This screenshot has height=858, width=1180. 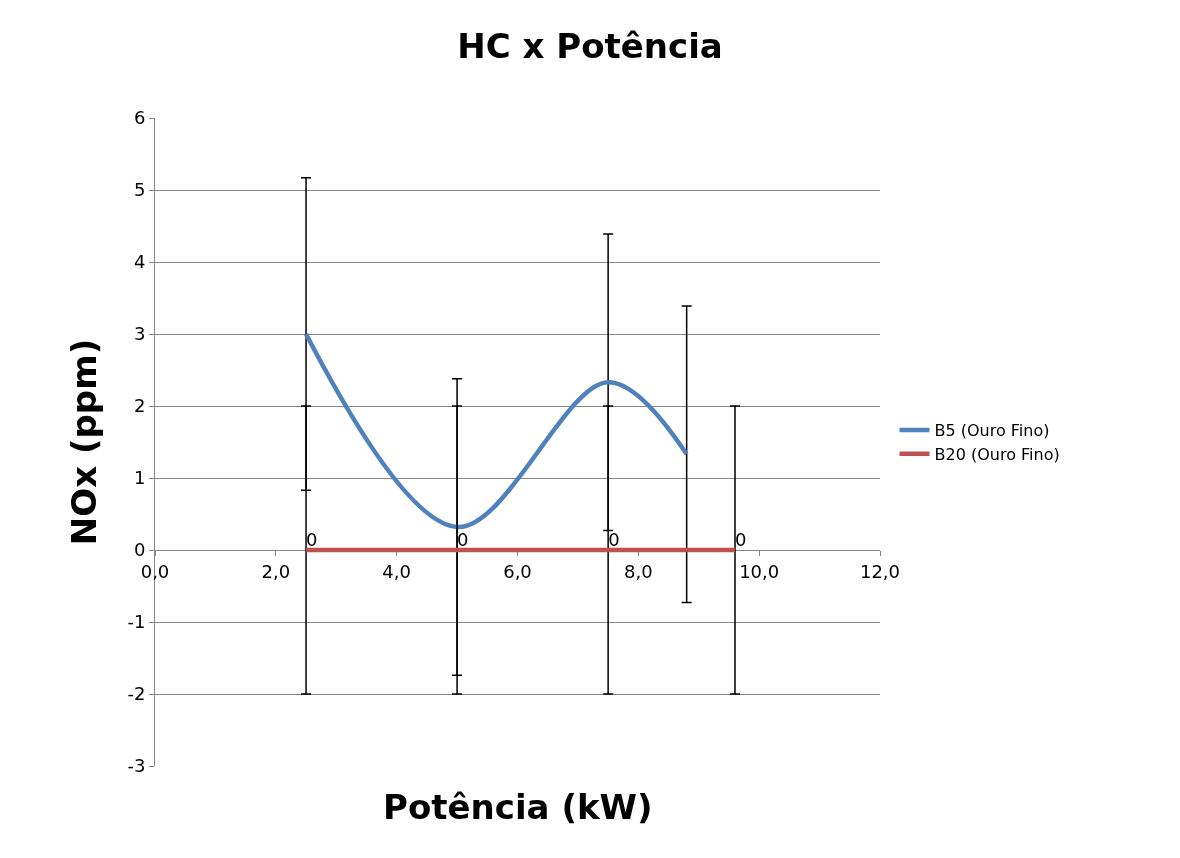 What do you see at coordinates (136, 622) in the screenshot?
I see `y-tick-label: -1` at bounding box center [136, 622].